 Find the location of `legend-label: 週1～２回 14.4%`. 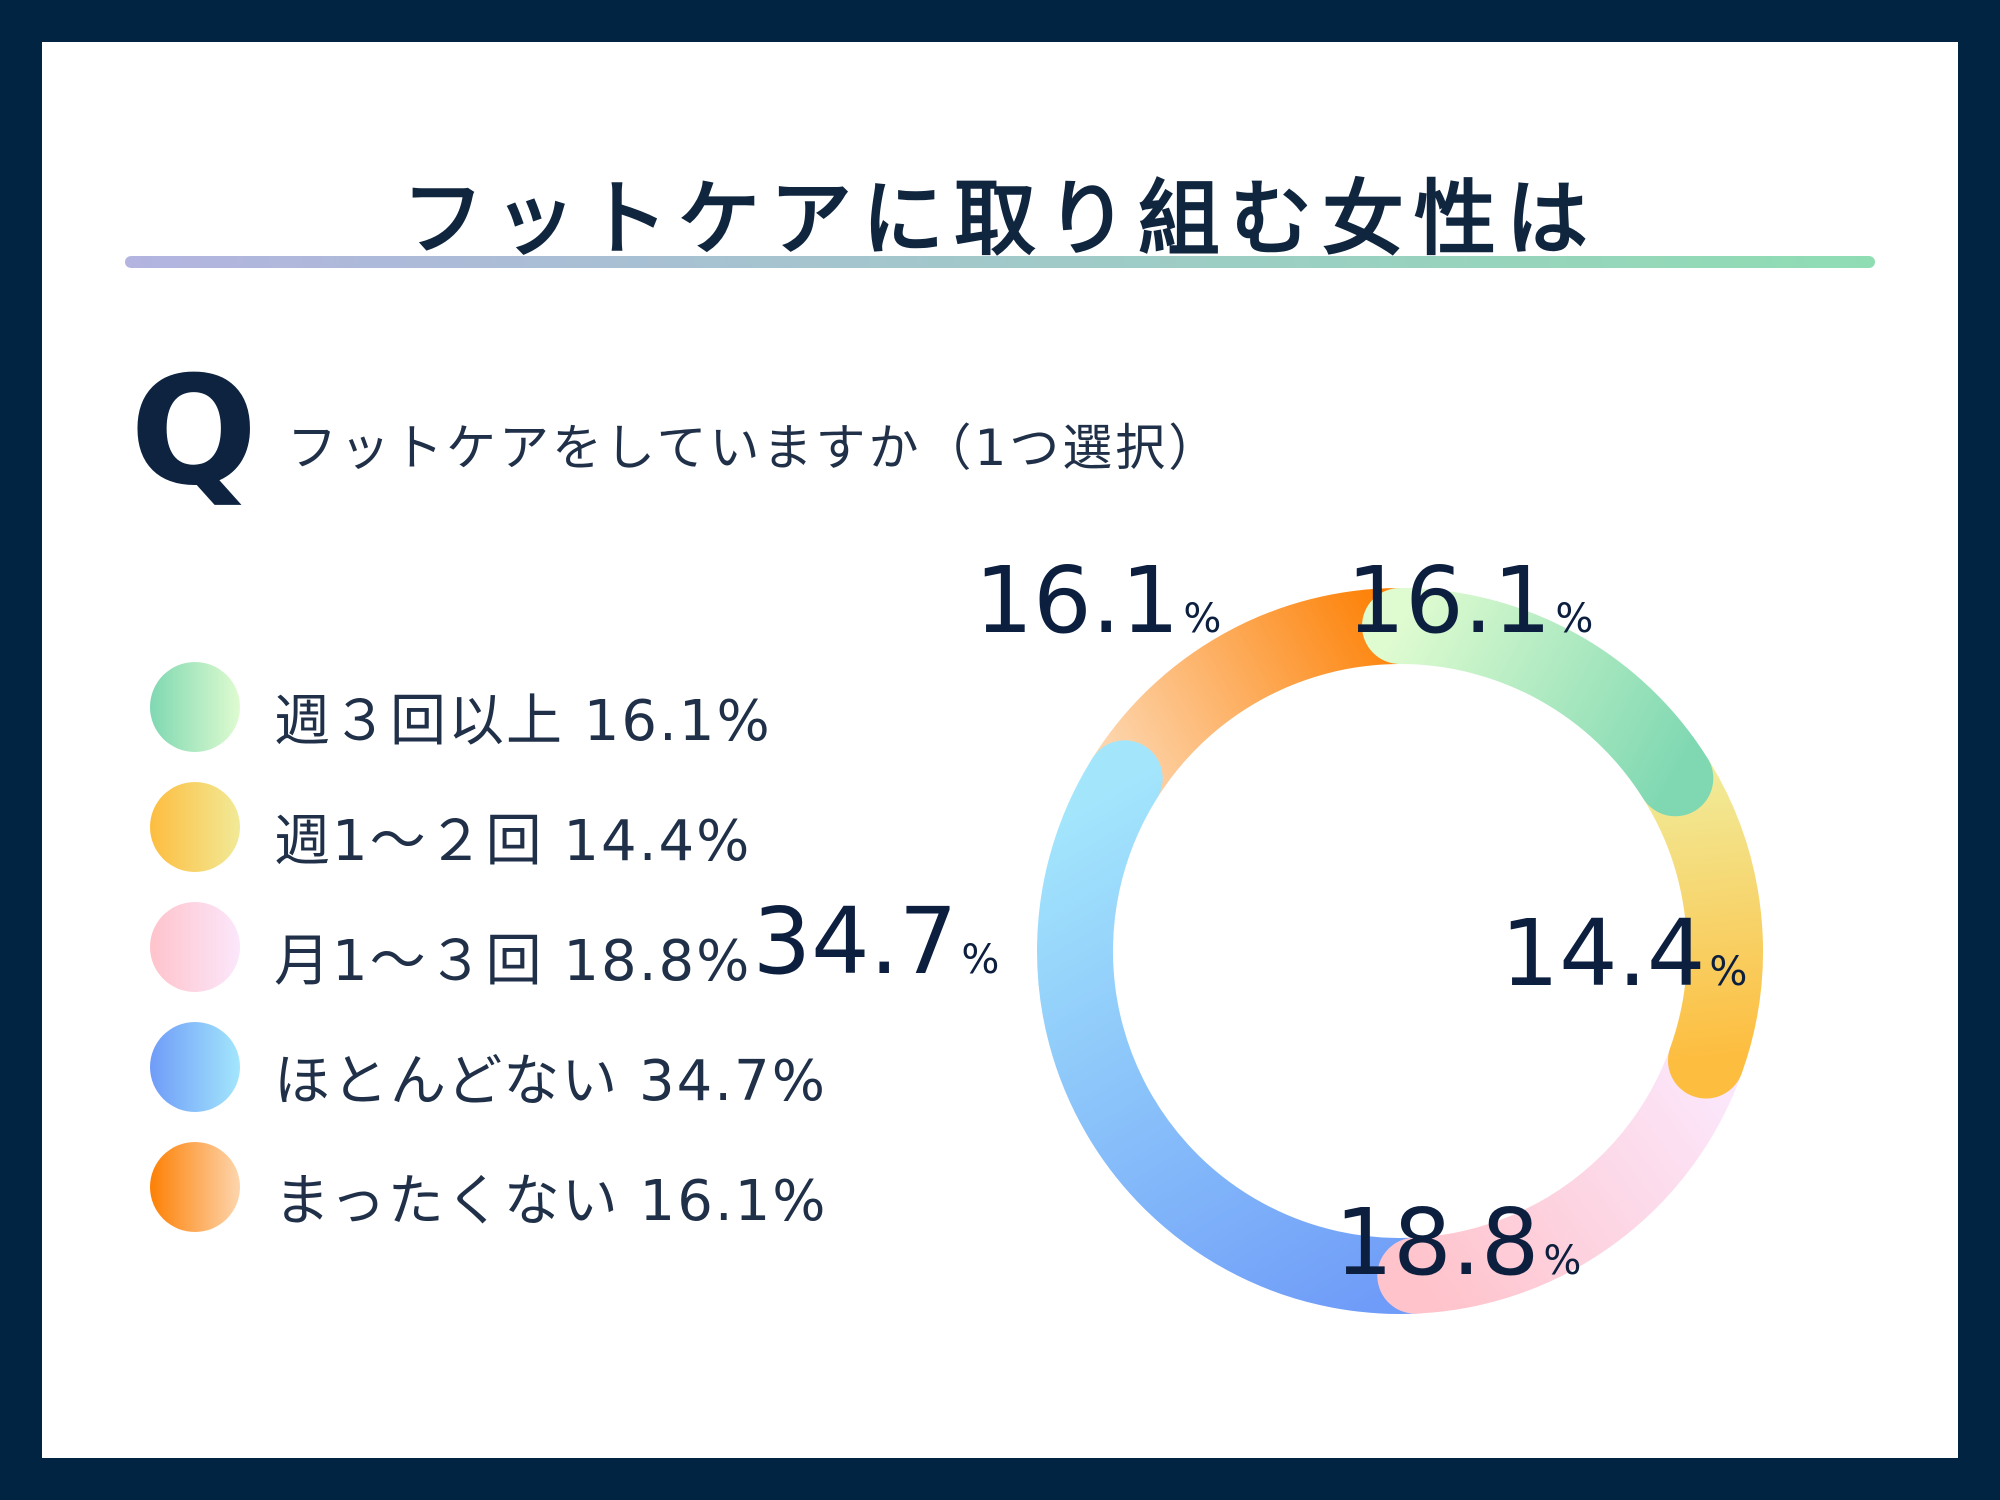

legend-label: 週1～２回 14.4% is located at coordinates (513, 841).